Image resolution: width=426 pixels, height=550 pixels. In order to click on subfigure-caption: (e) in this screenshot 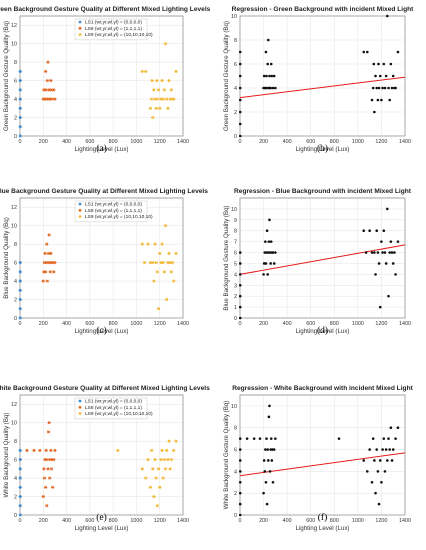, I will do `click(101, 517)`.